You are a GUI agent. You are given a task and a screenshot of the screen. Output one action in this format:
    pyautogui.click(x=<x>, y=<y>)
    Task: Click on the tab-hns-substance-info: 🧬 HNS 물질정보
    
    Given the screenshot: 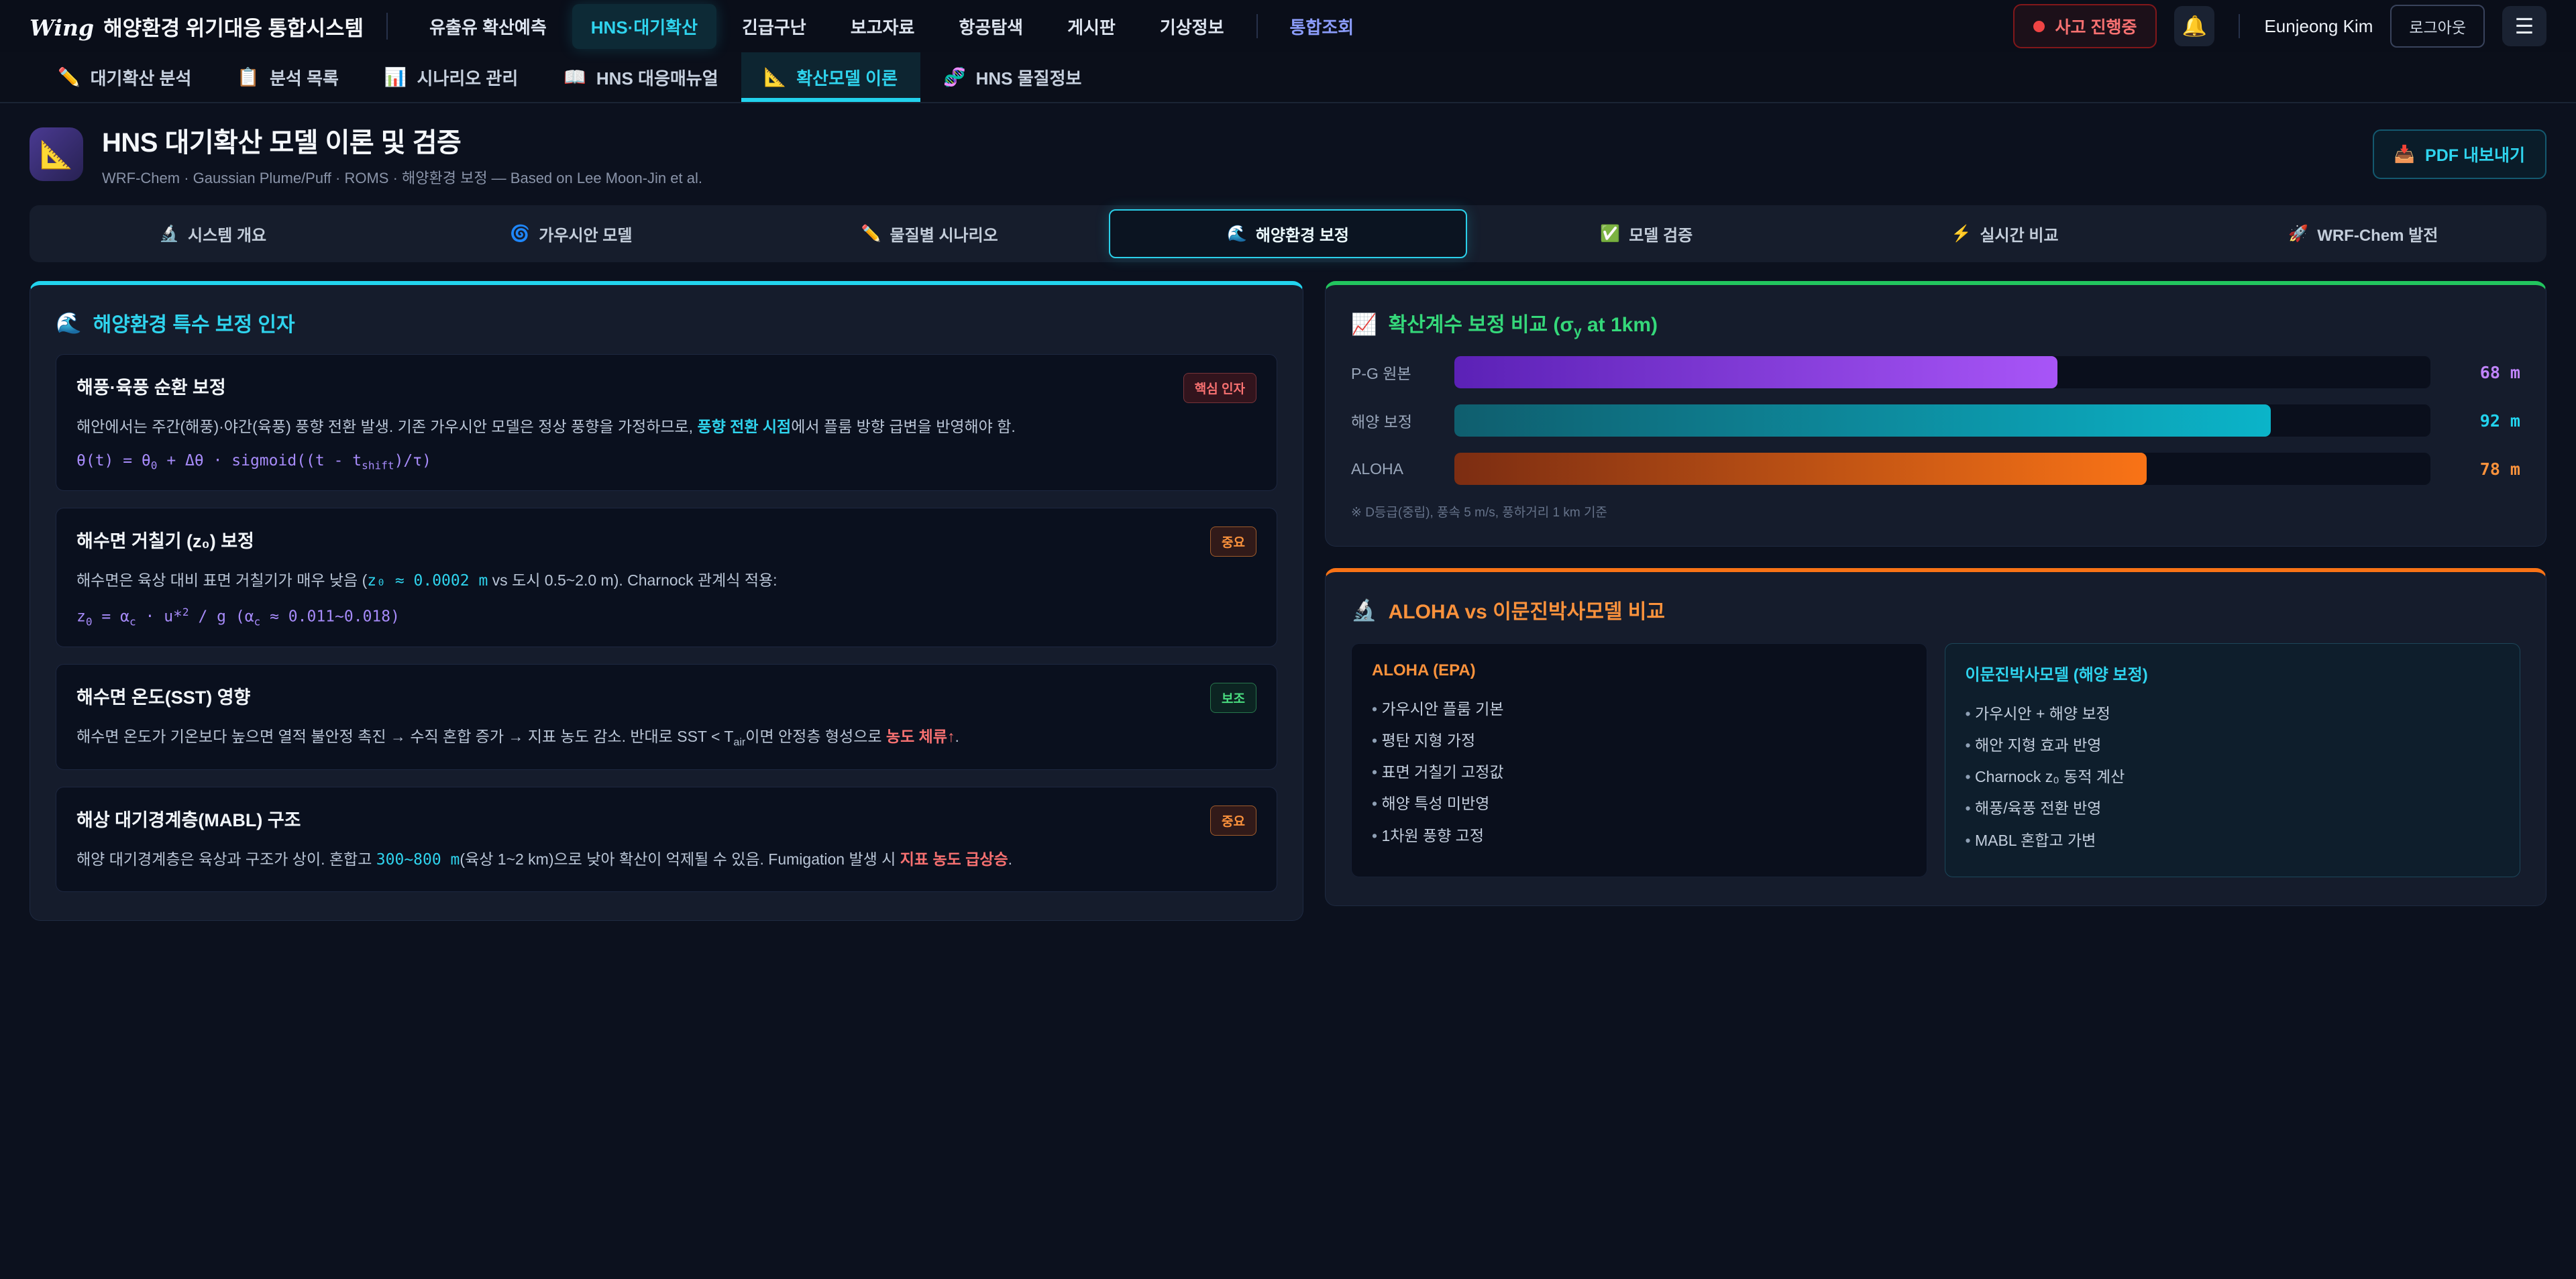 What is the action you would take?
    pyautogui.click(x=1012, y=77)
    